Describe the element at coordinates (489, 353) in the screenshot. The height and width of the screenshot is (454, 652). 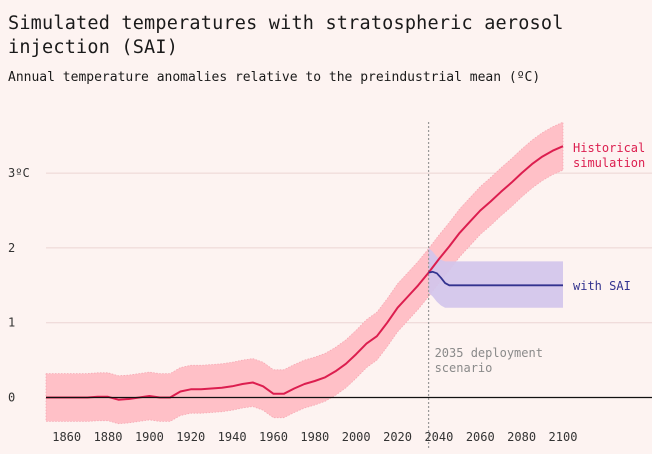
I see `deployment-annotation: 2035 deployment` at that location.